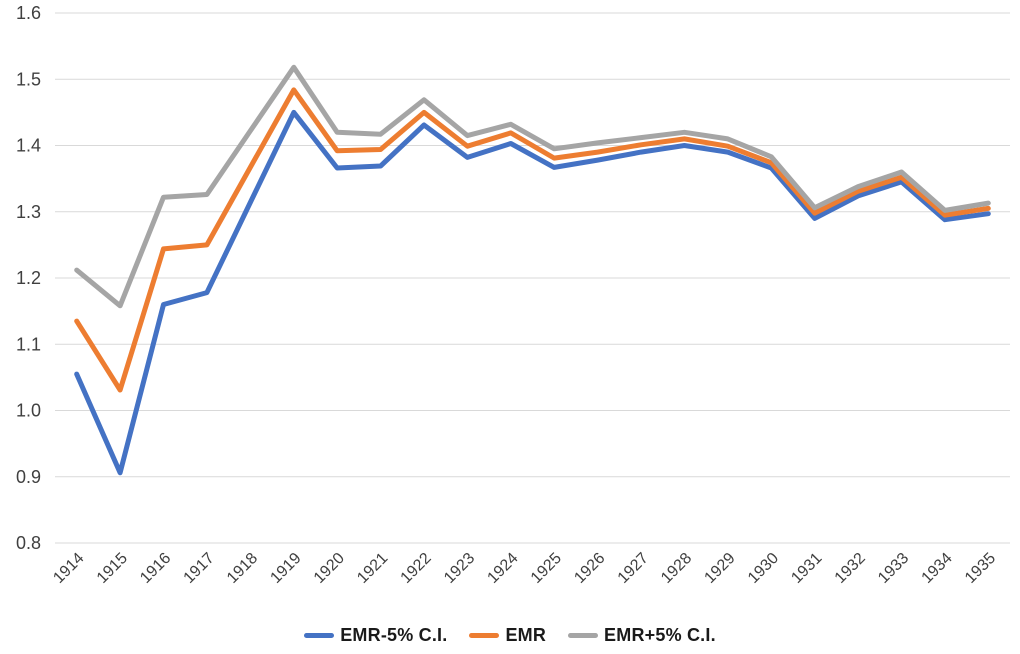 The width and height of the screenshot is (1020, 654). I want to click on x-tick-label: 1933, so click(893, 568).